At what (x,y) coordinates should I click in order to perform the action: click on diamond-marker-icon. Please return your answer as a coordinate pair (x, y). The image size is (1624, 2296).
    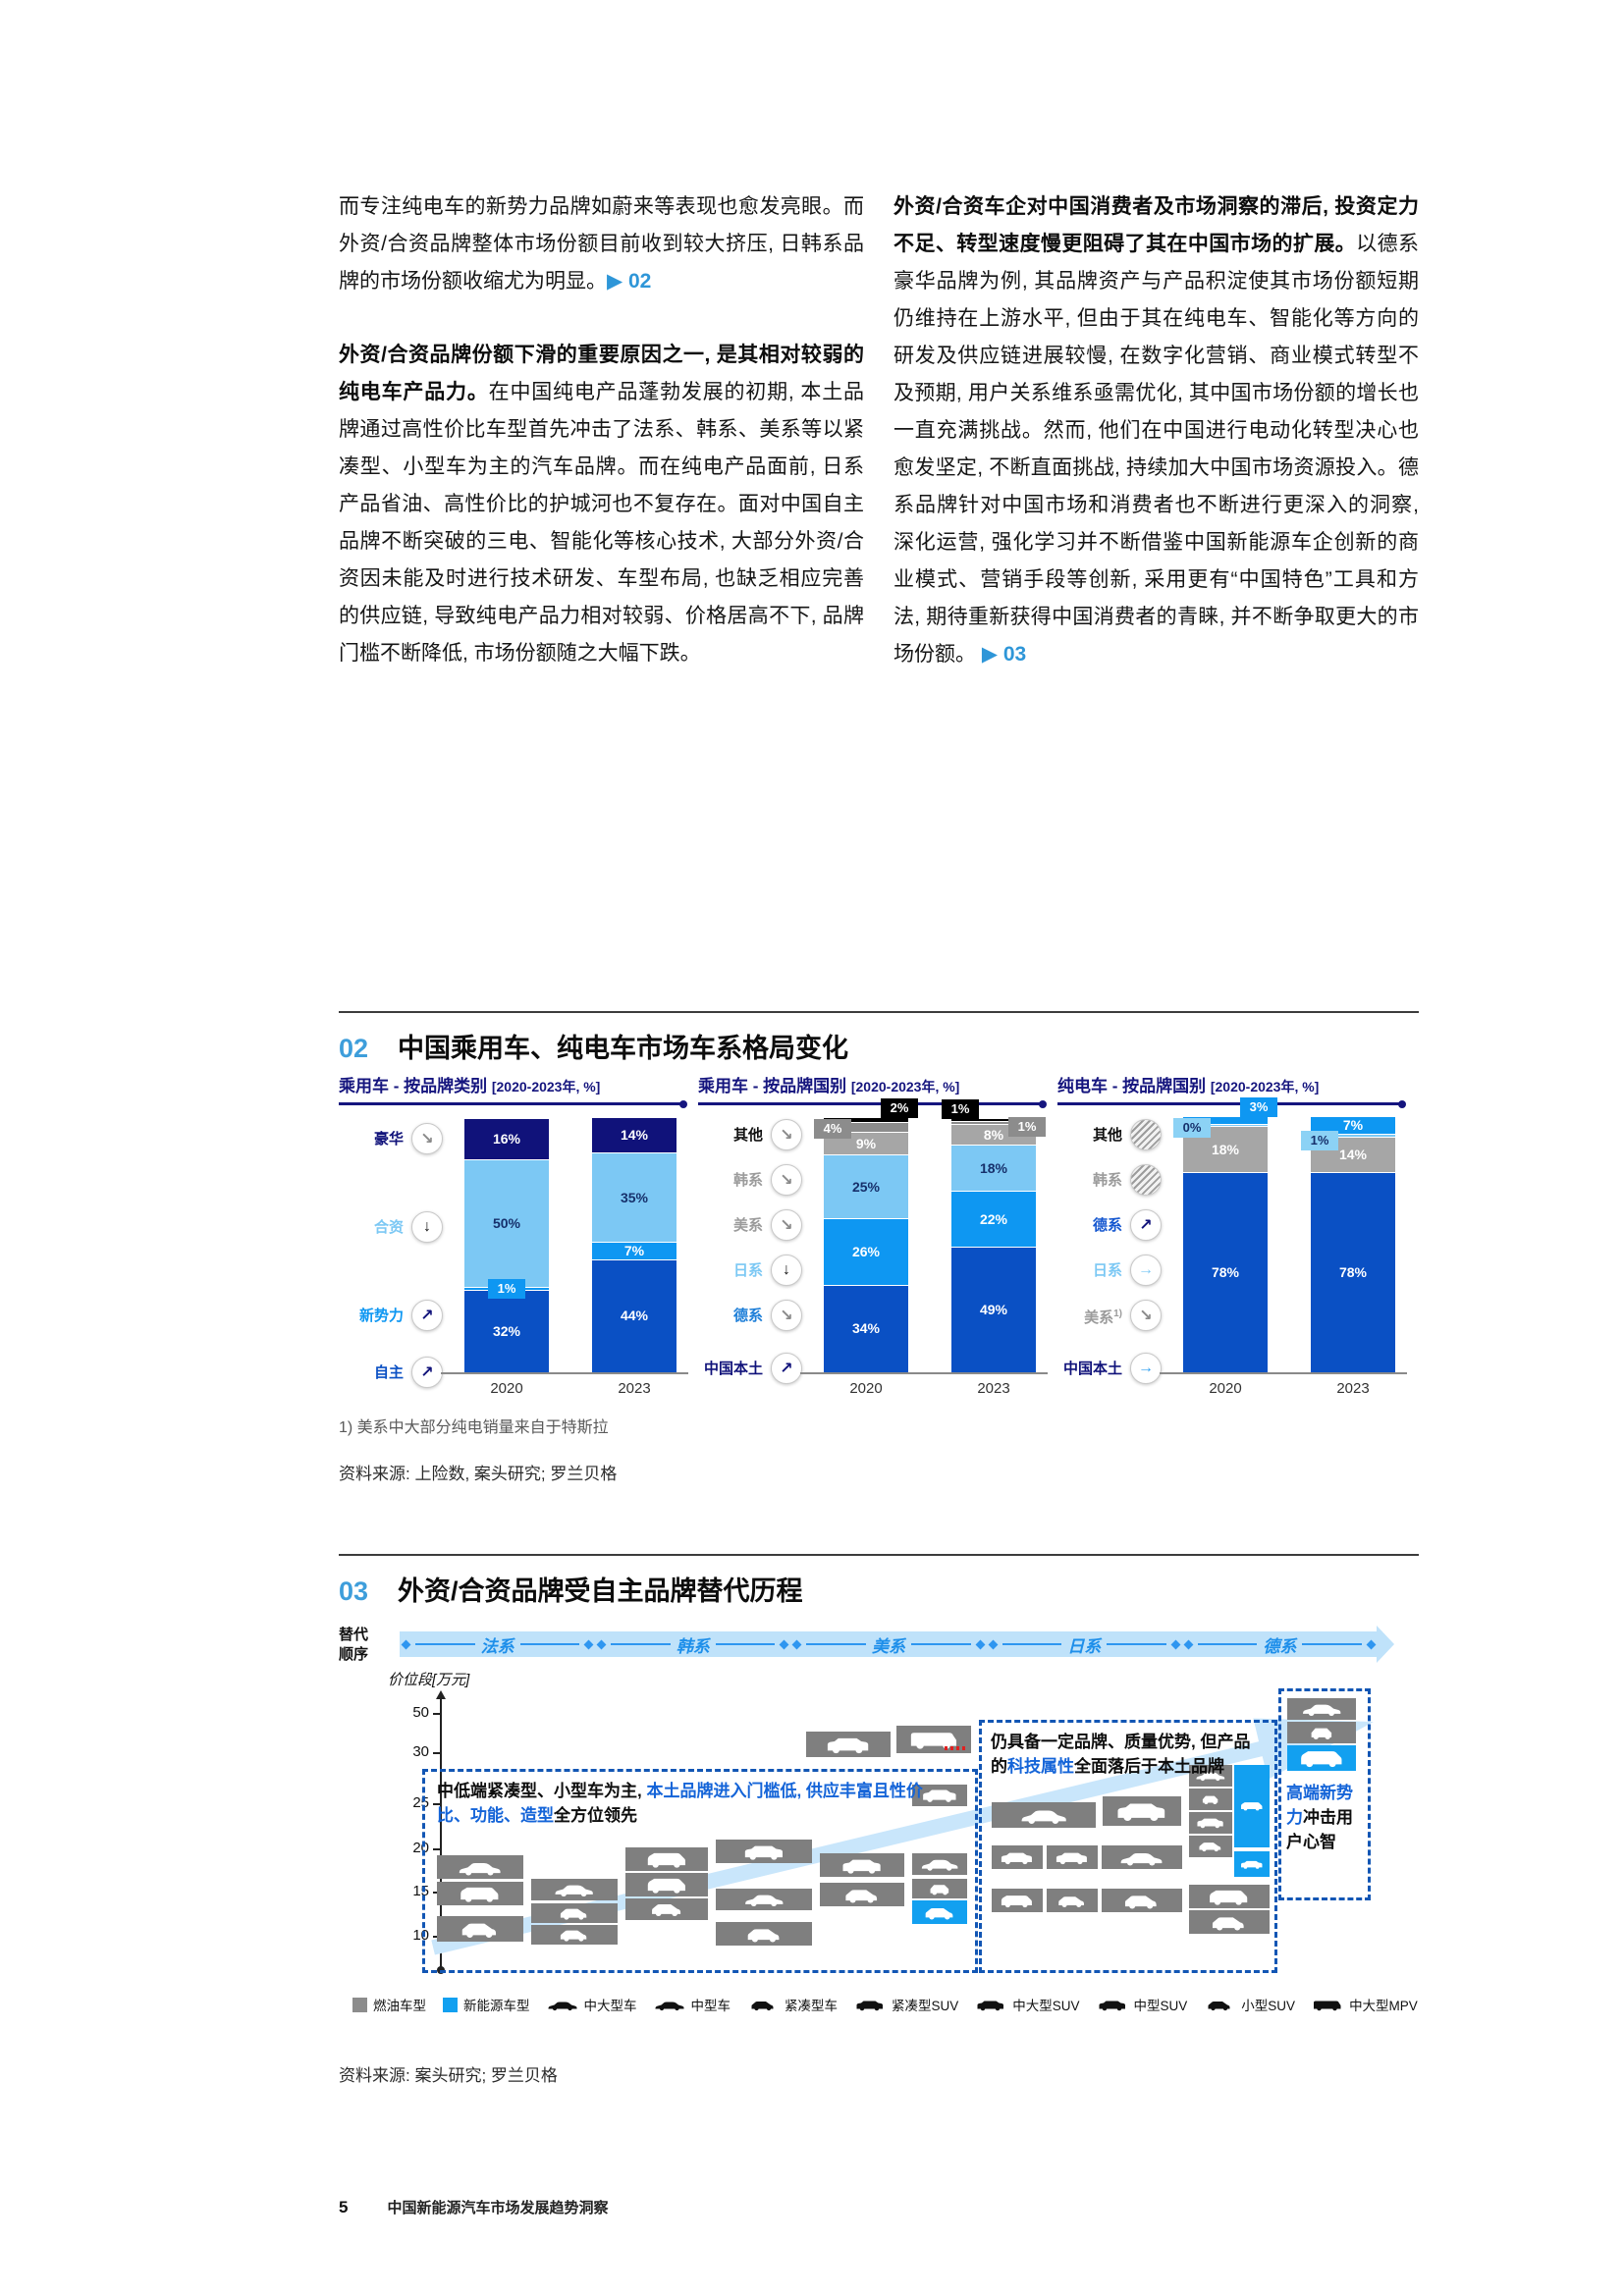
    Looking at the image, I should click on (1188, 1644).